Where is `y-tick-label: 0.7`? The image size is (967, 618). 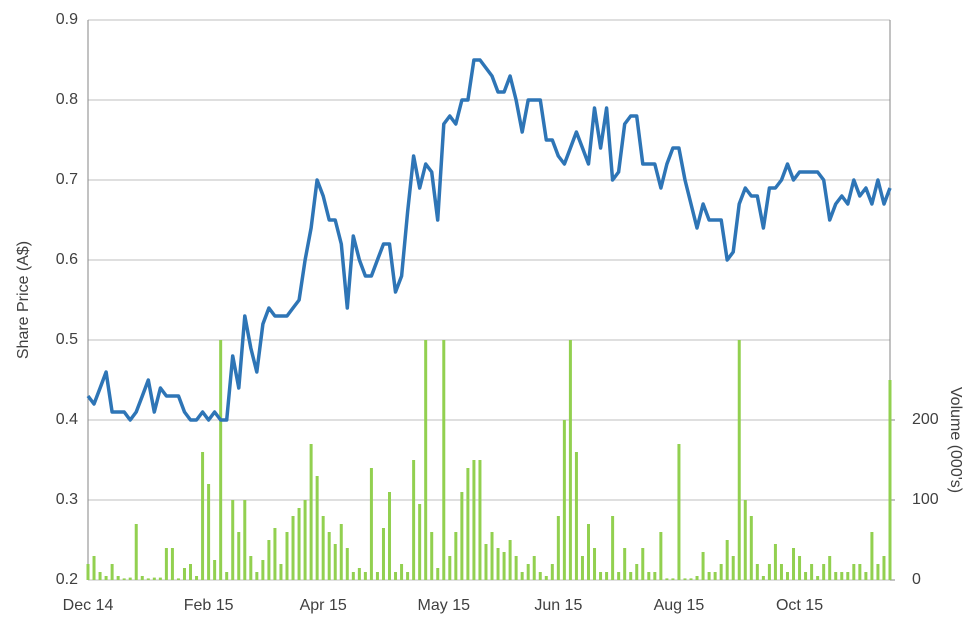 y-tick-label: 0.7 is located at coordinates (67, 179).